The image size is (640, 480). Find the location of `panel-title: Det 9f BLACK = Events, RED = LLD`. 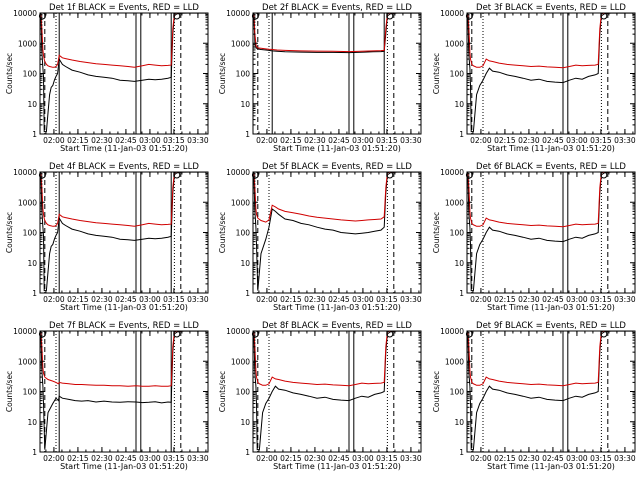

panel-title: Det 9f BLACK = Events, RED = LLD is located at coordinates (551, 326).